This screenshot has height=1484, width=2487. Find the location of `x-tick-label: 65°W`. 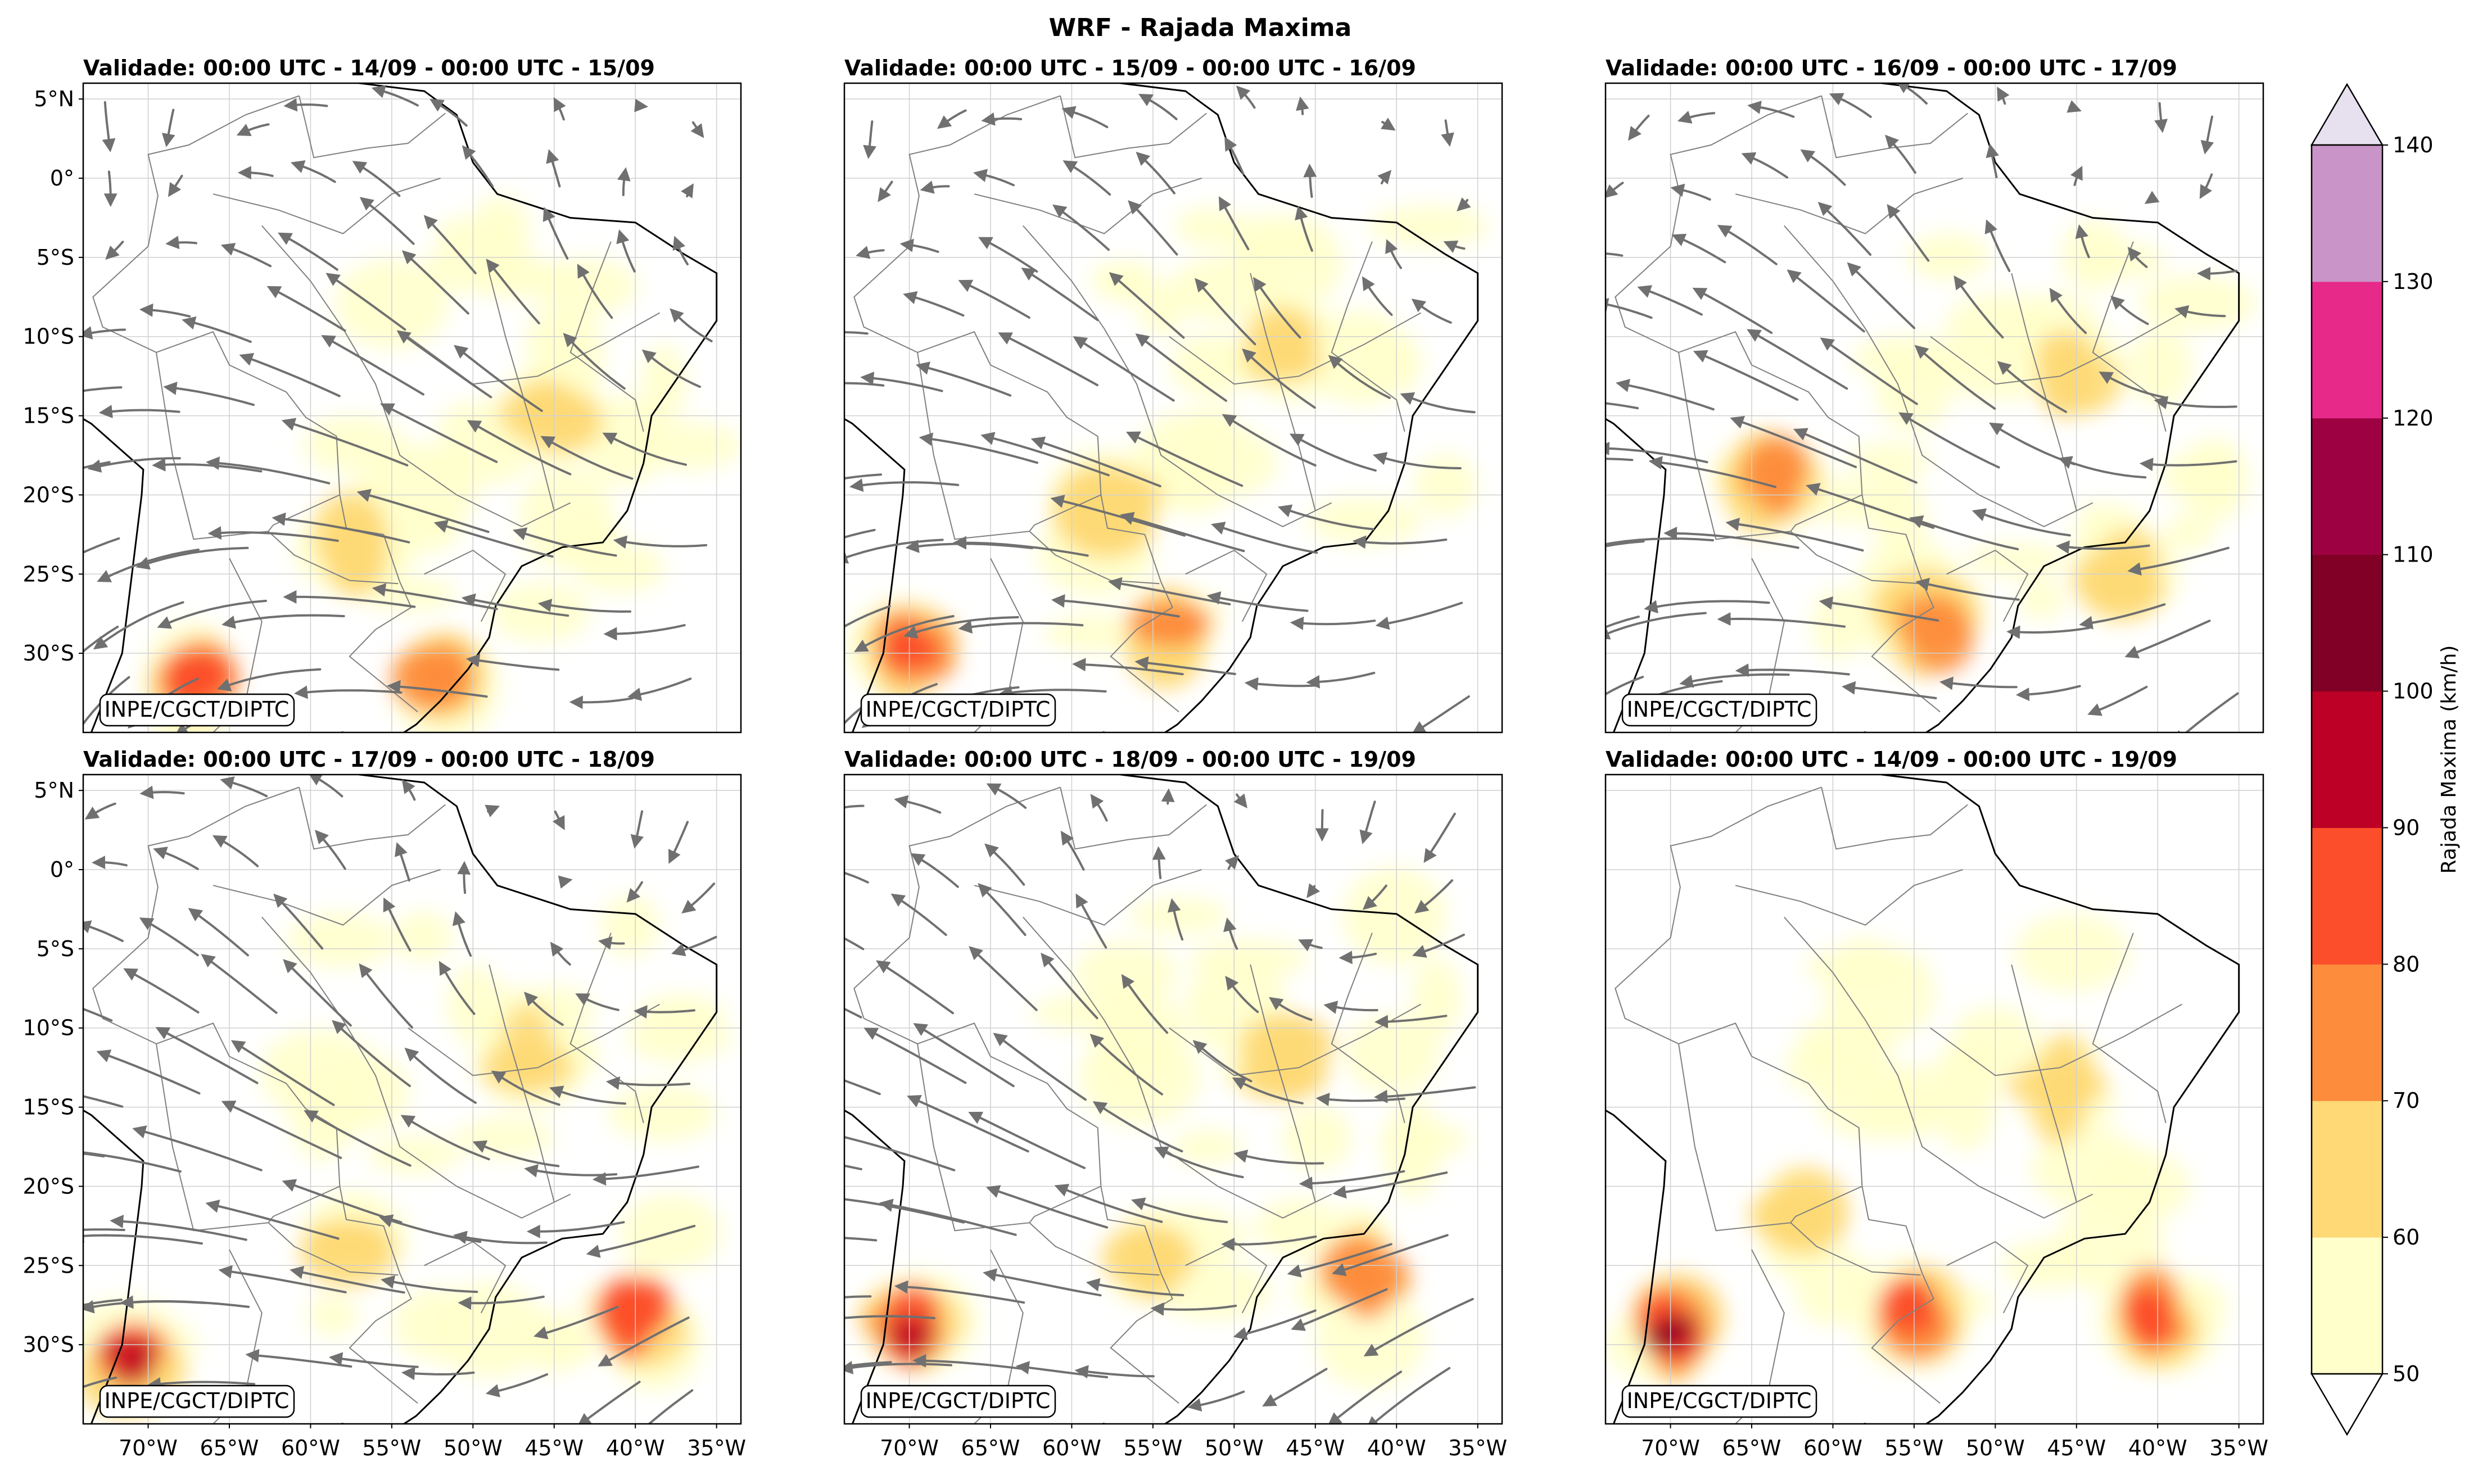

x-tick-label: 65°W is located at coordinates (1751, 1448).